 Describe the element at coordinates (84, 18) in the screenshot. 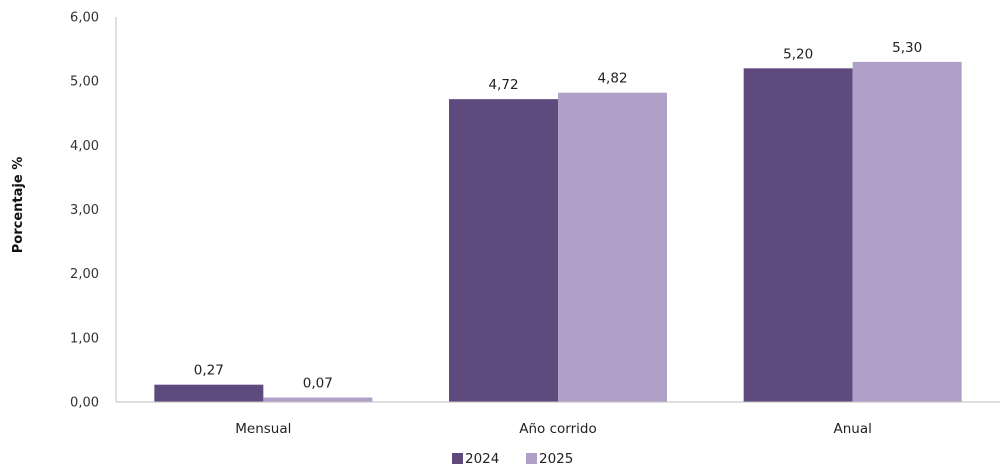

I see `y-tick-label: 6,00` at that location.